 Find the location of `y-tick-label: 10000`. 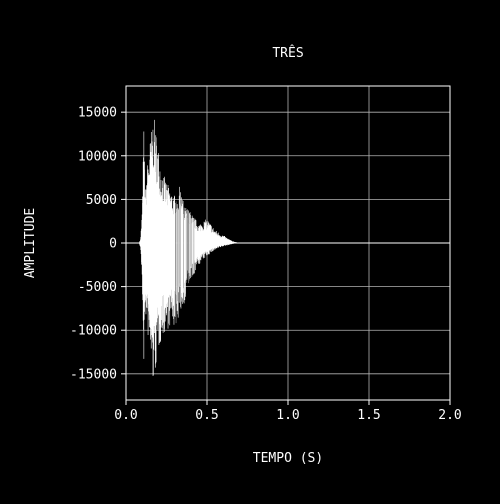

y-tick-label: 10000 is located at coordinates (97, 156).